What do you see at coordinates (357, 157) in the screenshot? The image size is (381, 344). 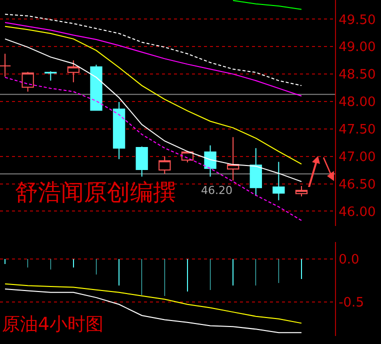 I see `y-tick-label: 47.00` at bounding box center [357, 157].